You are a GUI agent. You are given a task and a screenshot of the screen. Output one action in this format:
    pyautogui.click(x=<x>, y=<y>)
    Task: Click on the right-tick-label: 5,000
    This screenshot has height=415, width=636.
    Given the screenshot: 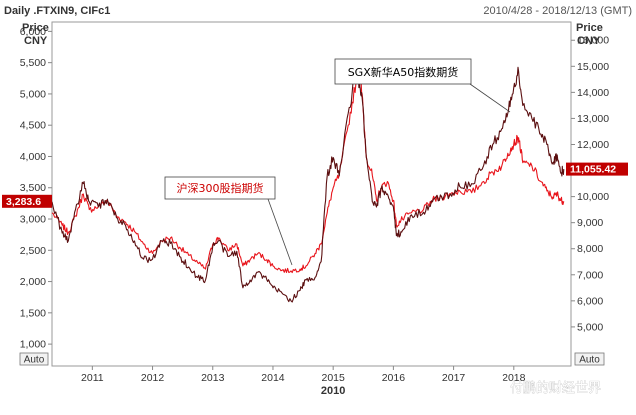 What is the action you would take?
    pyautogui.click(x=590, y=327)
    